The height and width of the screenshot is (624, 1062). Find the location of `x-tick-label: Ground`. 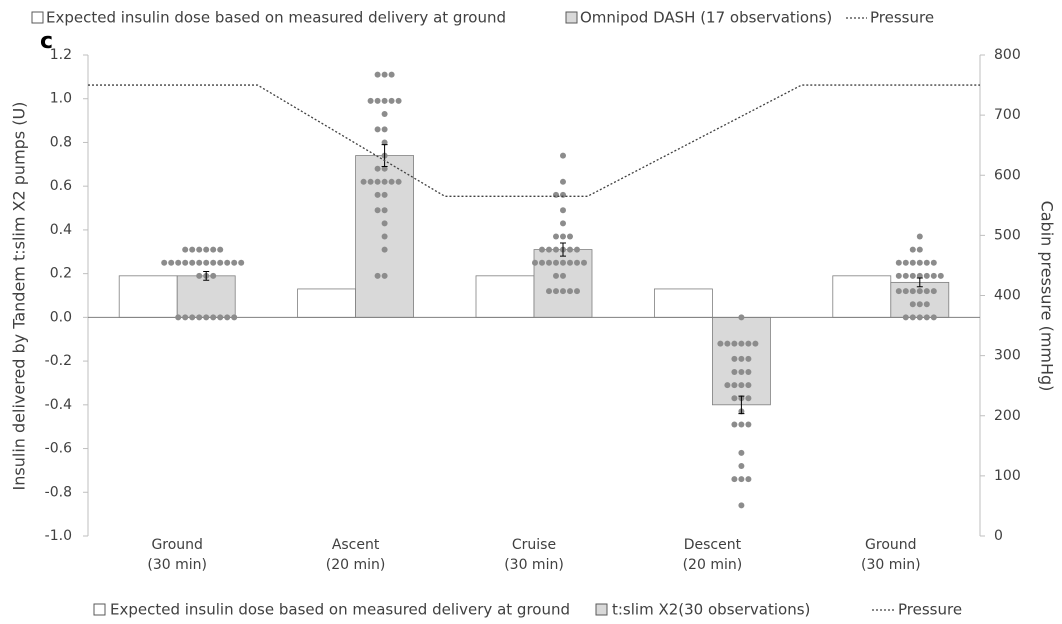

x-tick-label: Ground is located at coordinates (177, 545).